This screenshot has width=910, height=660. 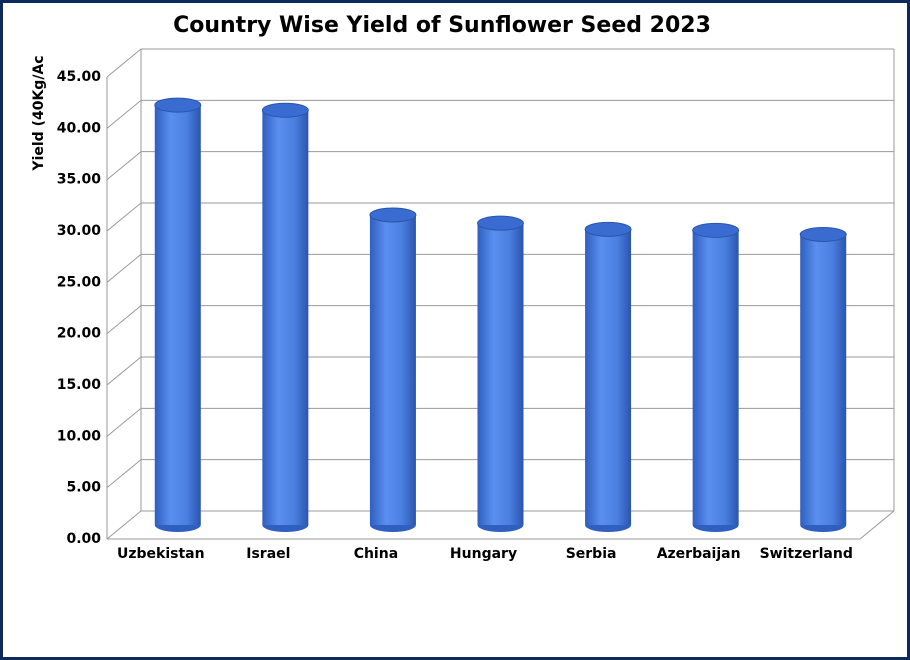 What do you see at coordinates (376, 554) in the screenshot?
I see `x-tick-label: China` at bounding box center [376, 554].